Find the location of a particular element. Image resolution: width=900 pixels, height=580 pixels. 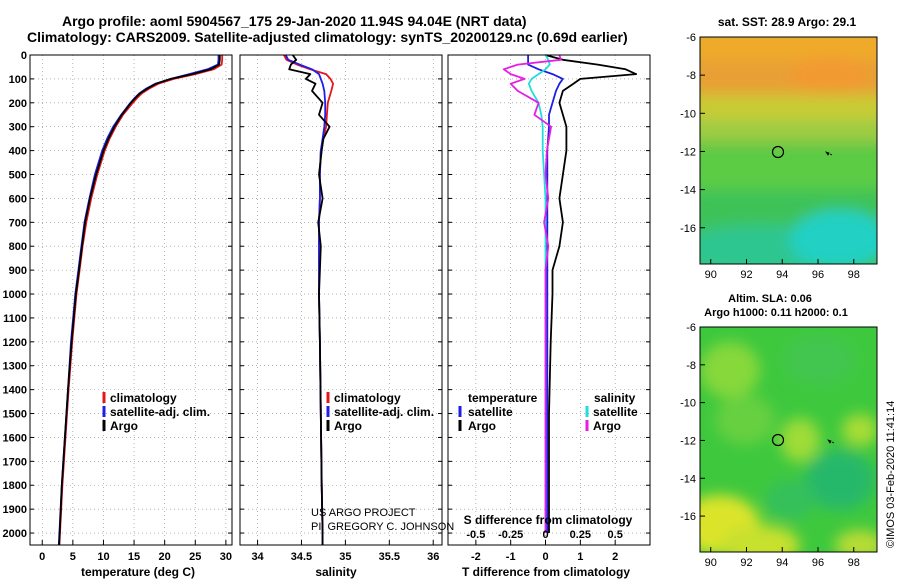

depth-tick-label: 200 is located at coordinates (18, 104).